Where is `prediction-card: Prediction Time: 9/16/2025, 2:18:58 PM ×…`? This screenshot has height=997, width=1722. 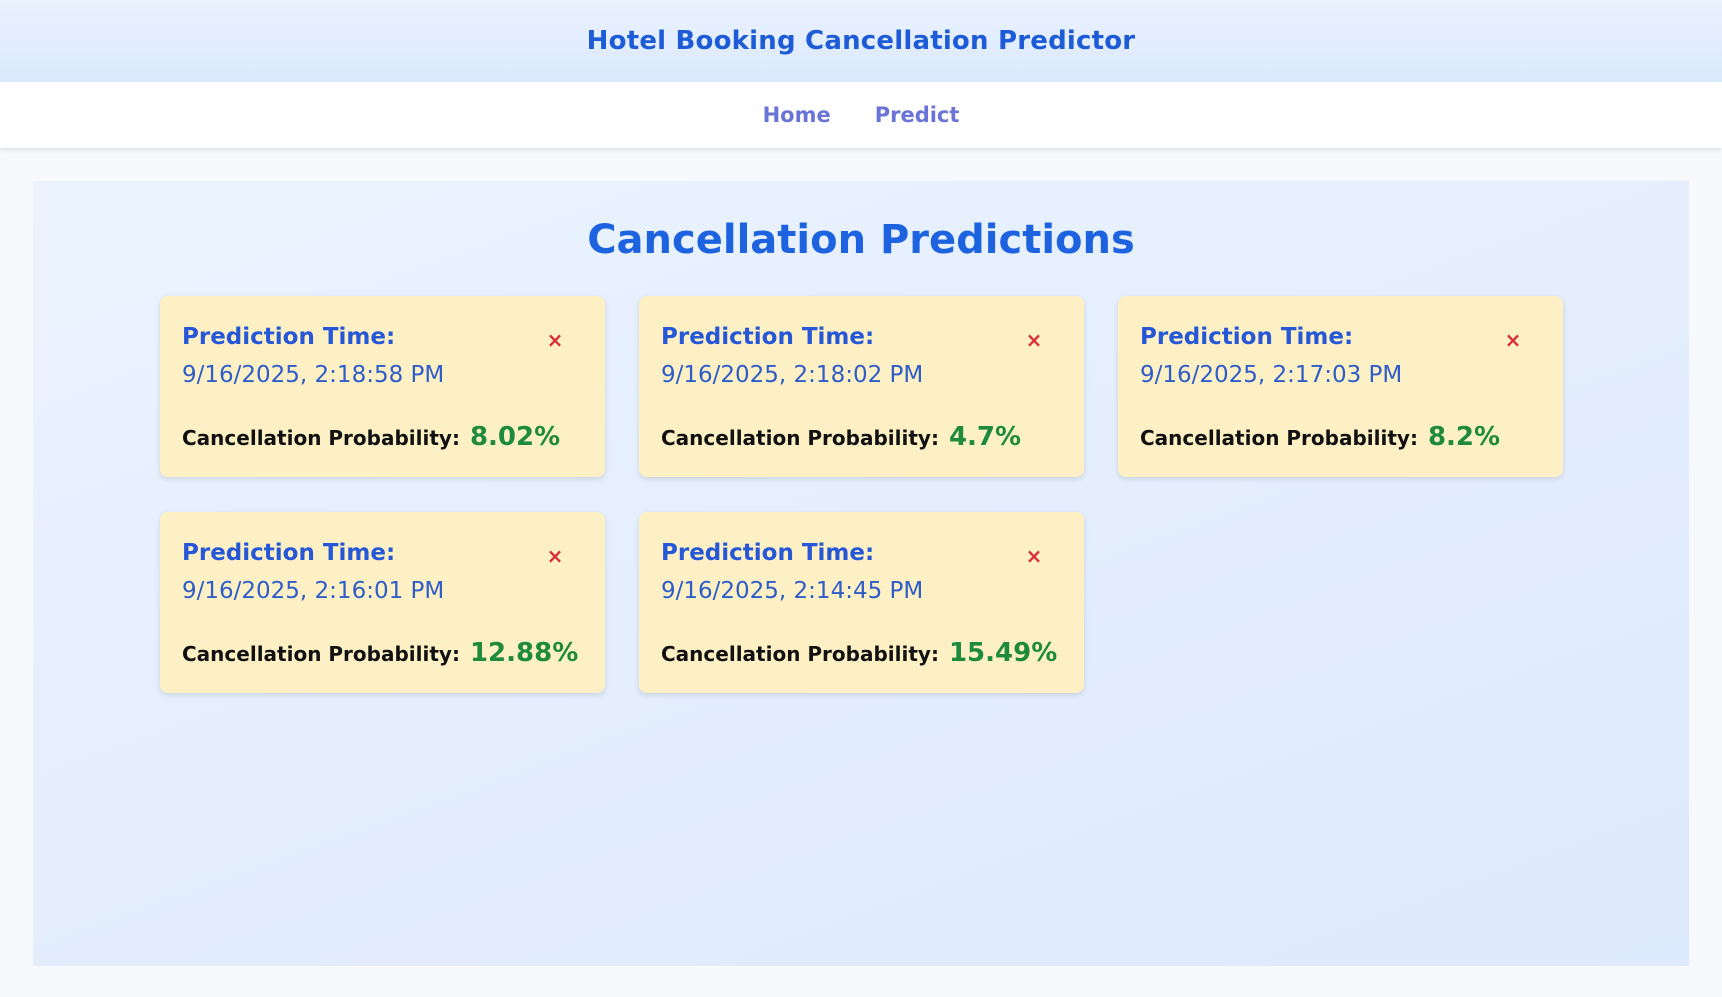
prediction-card: Prediction Time: 9/16/2025, 2:18:58 PM ×… is located at coordinates (382, 386).